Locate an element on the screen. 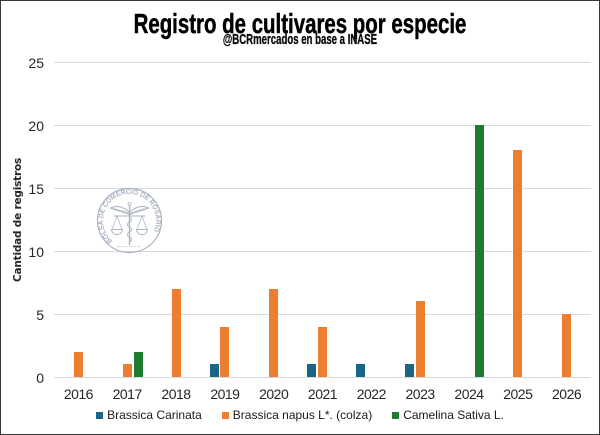 The image size is (600, 435). gridline-y10 is located at coordinates (322, 251).